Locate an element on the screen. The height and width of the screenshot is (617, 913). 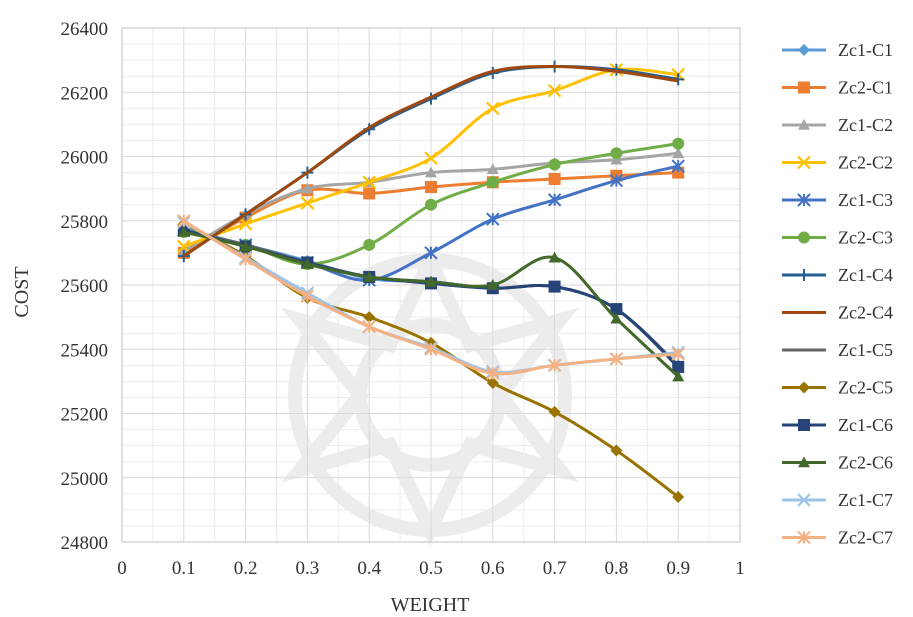
series-line is located at coordinates (431, 297).